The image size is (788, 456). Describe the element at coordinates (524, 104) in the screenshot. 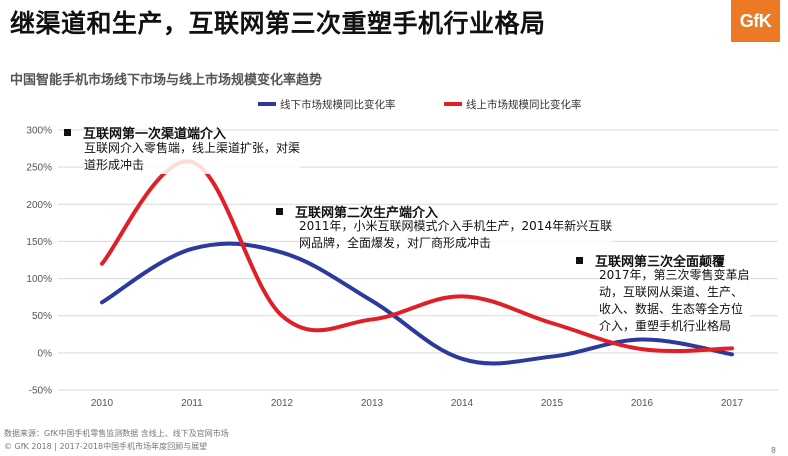

I see `legend-online-label: 线上市场规模同比变化率` at that location.